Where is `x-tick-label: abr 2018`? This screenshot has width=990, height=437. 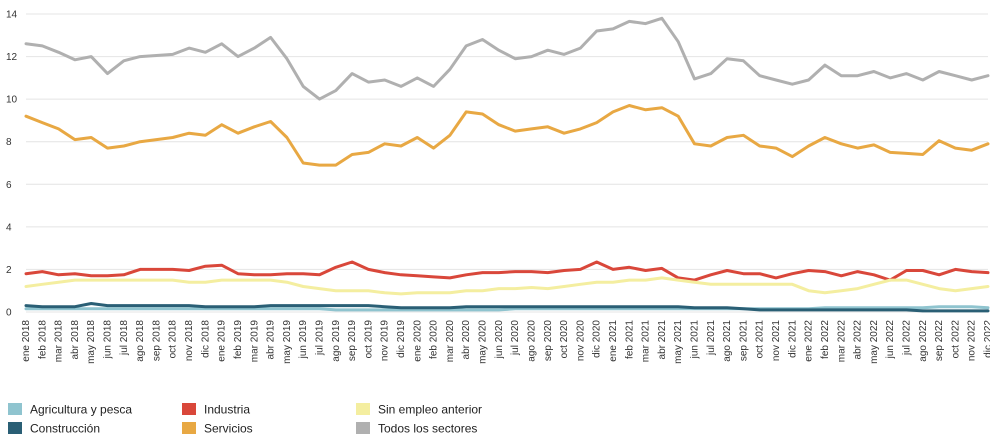 x-tick-label: abr 2018 is located at coordinates (75, 340).